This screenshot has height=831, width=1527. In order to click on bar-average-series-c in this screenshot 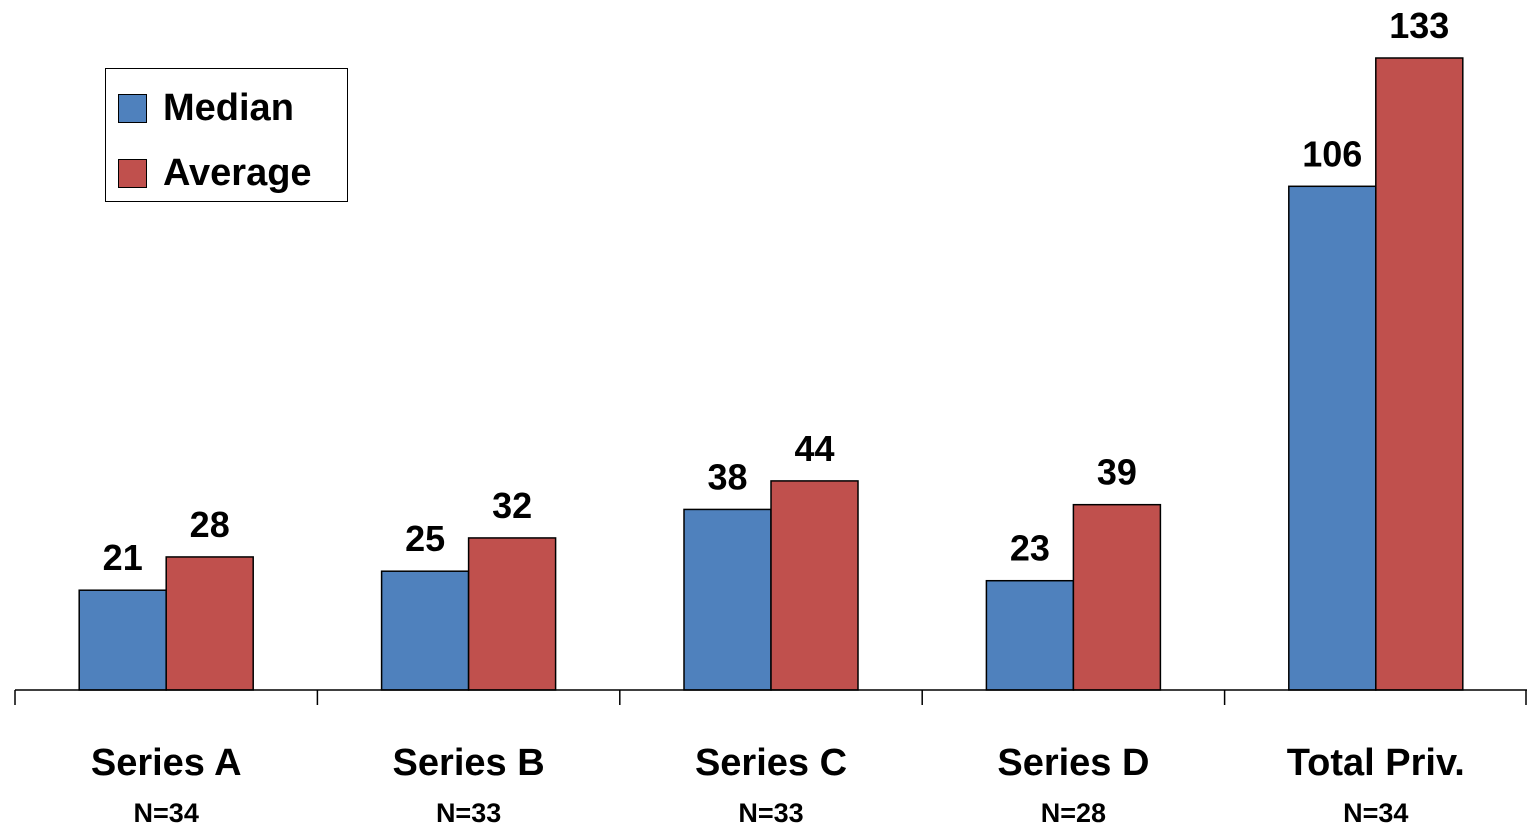, I will do `click(814, 585)`.